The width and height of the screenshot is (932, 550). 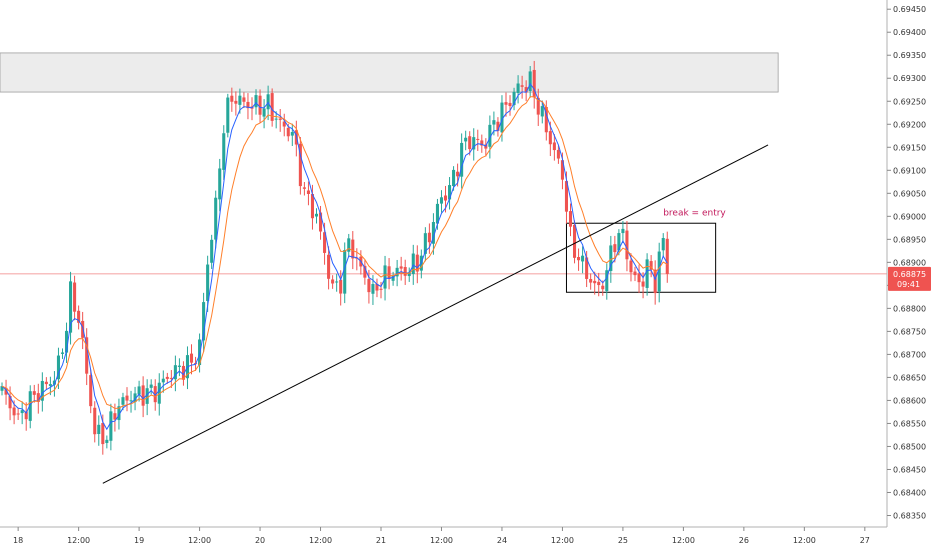 I want to click on current-price-badge-bg, so click(x=909, y=278).